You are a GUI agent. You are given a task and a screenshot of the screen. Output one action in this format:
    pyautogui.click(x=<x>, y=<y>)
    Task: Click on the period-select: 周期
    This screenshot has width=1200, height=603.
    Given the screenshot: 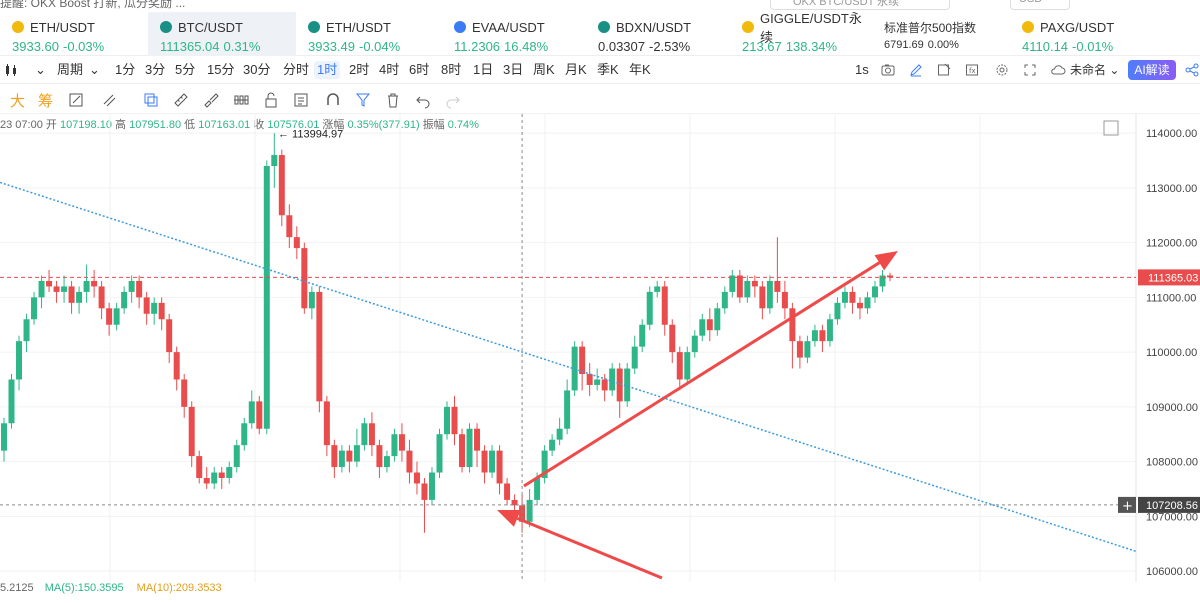 What is the action you would take?
    pyautogui.click(x=70, y=69)
    